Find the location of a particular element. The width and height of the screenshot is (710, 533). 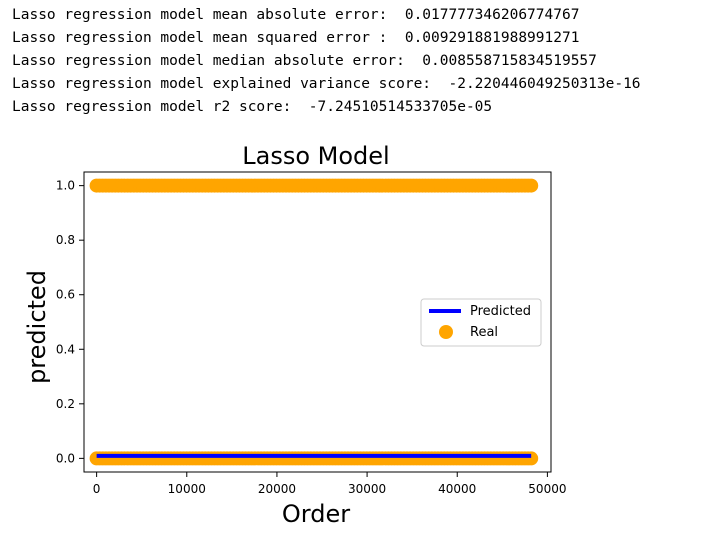

y-tick-label: 0.2 is located at coordinates (65, 404).